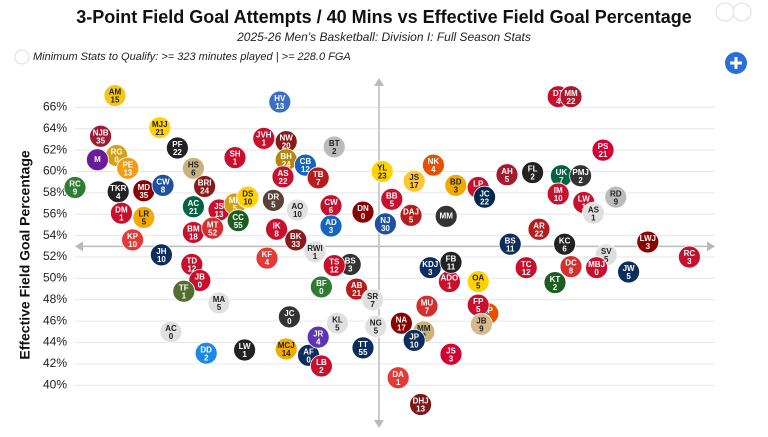 This screenshot has width=768, height=437. Describe the element at coordinates (571, 267) in the screenshot. I see `player-point: DC8` at that location.